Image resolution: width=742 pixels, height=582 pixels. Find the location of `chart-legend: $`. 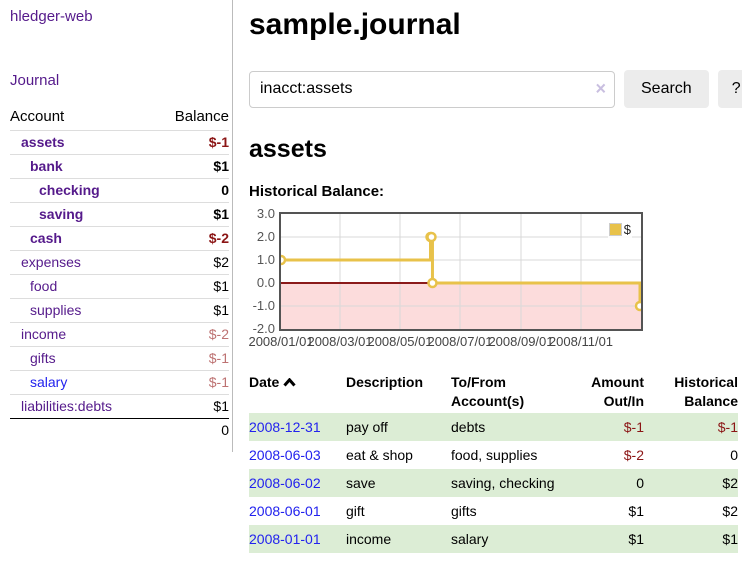

chart-legend: $ is located at coordinates (619, 229).